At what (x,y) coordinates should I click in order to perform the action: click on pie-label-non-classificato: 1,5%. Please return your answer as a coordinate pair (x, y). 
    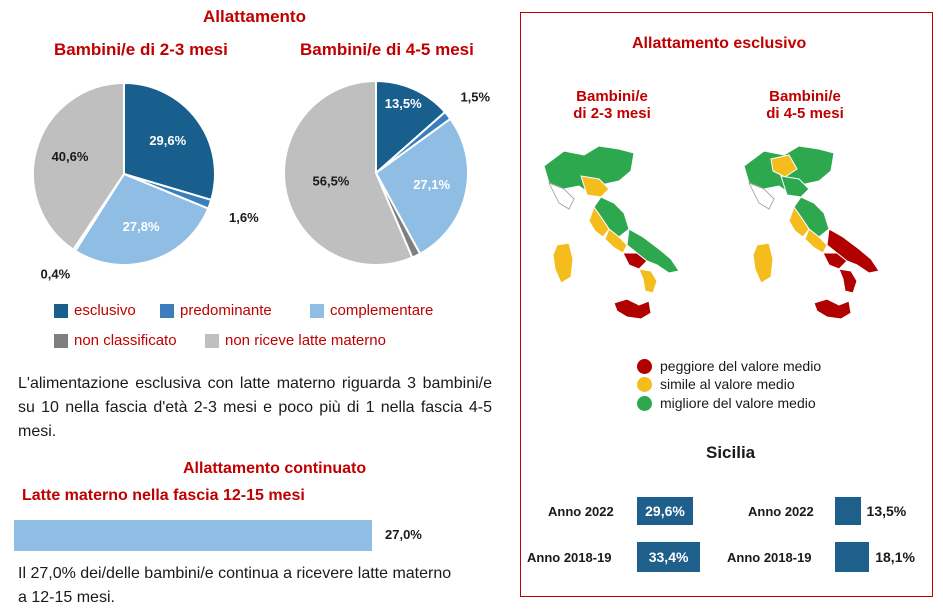
    Looking at the image, I should click on (442, 283).